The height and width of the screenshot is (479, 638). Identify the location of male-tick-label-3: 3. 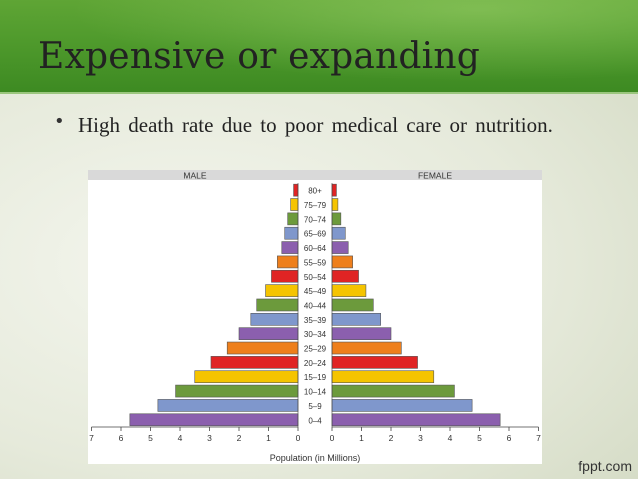
(209, 438).